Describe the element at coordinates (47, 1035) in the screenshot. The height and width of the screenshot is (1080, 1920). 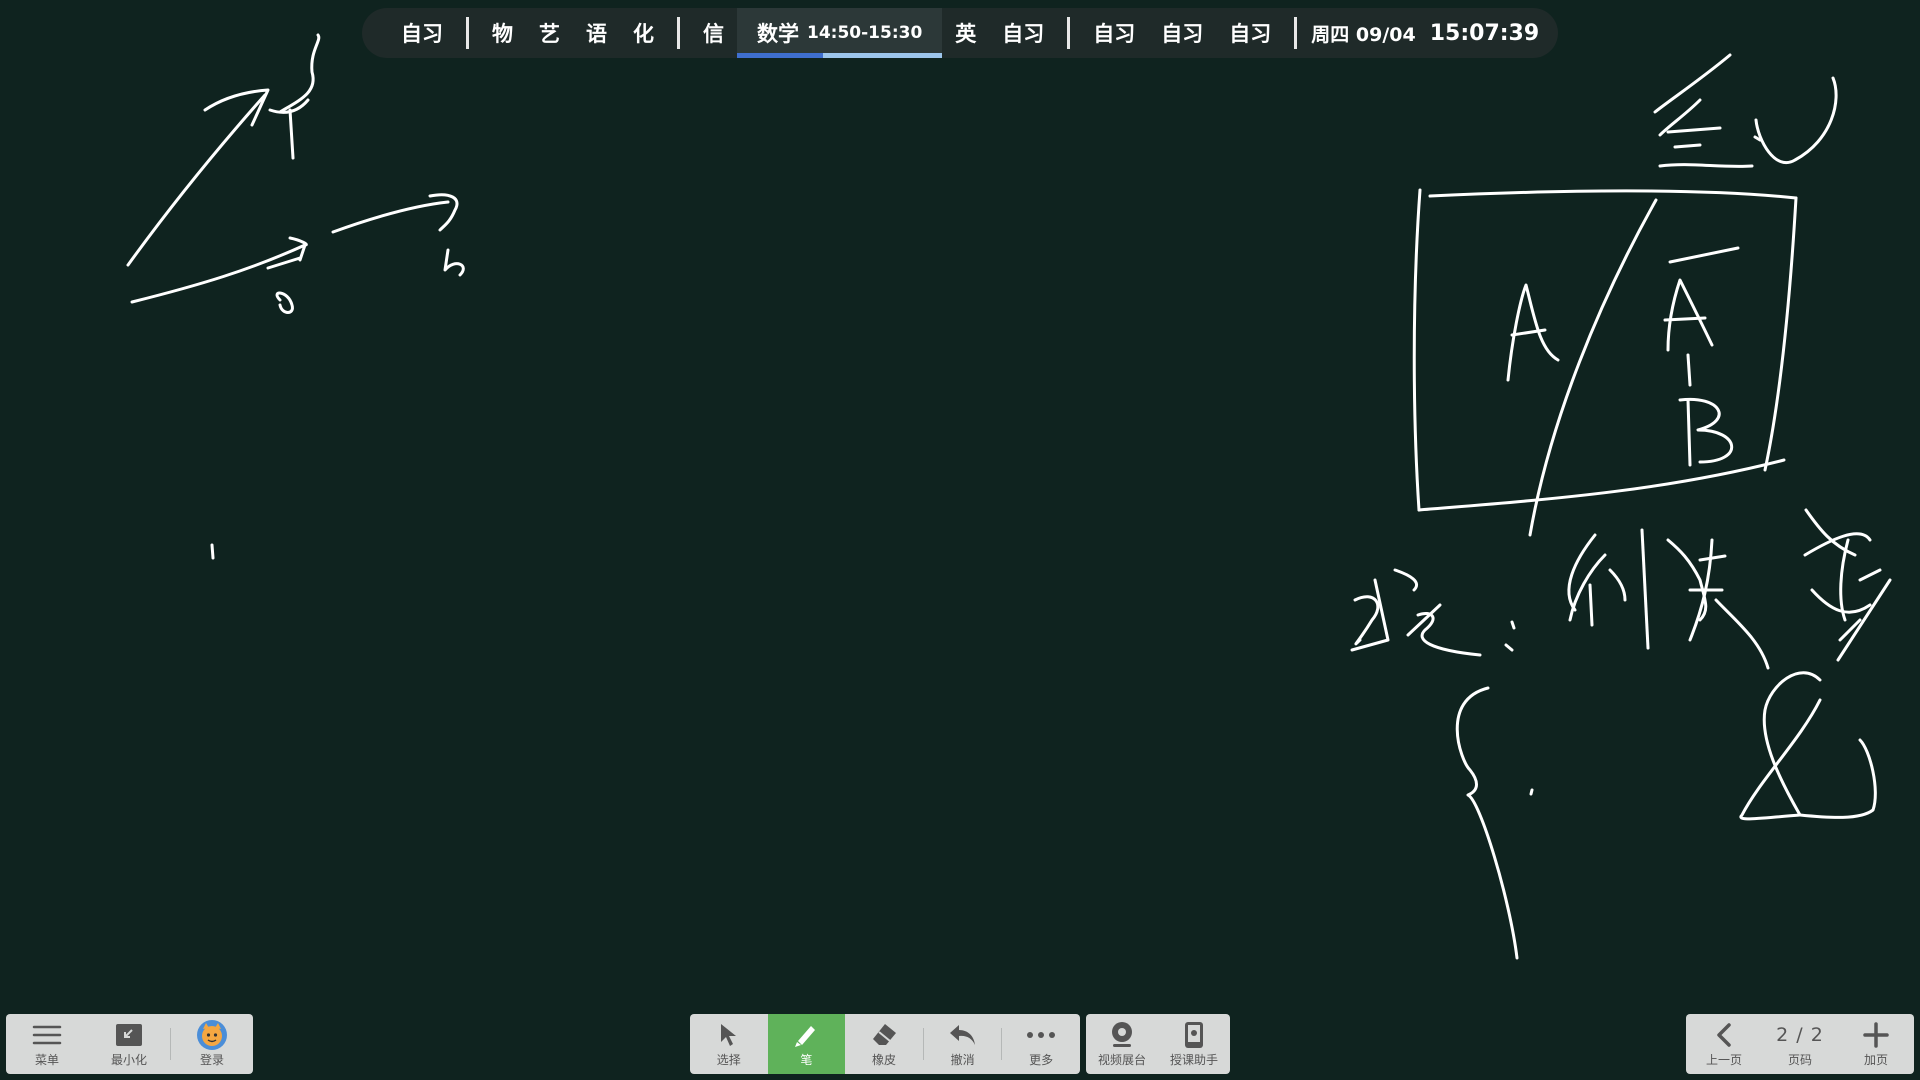
I see `menu-icon` at that location.